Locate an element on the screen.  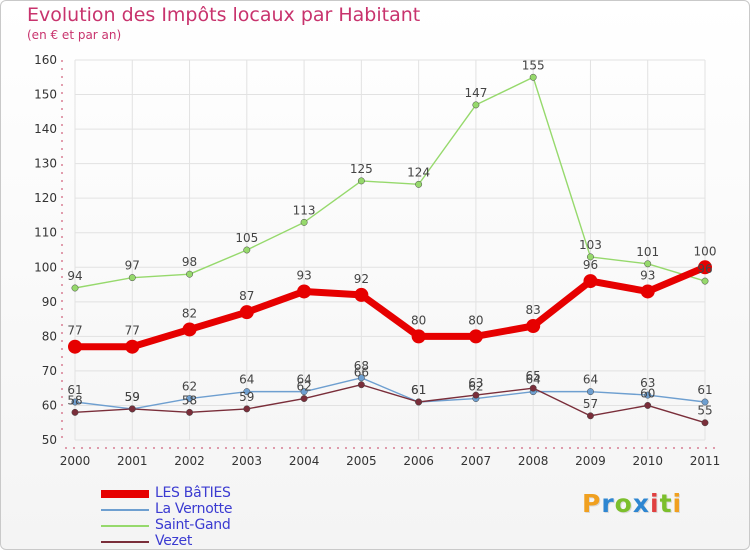
data-label: 60 is located at coordinates (647, 393).